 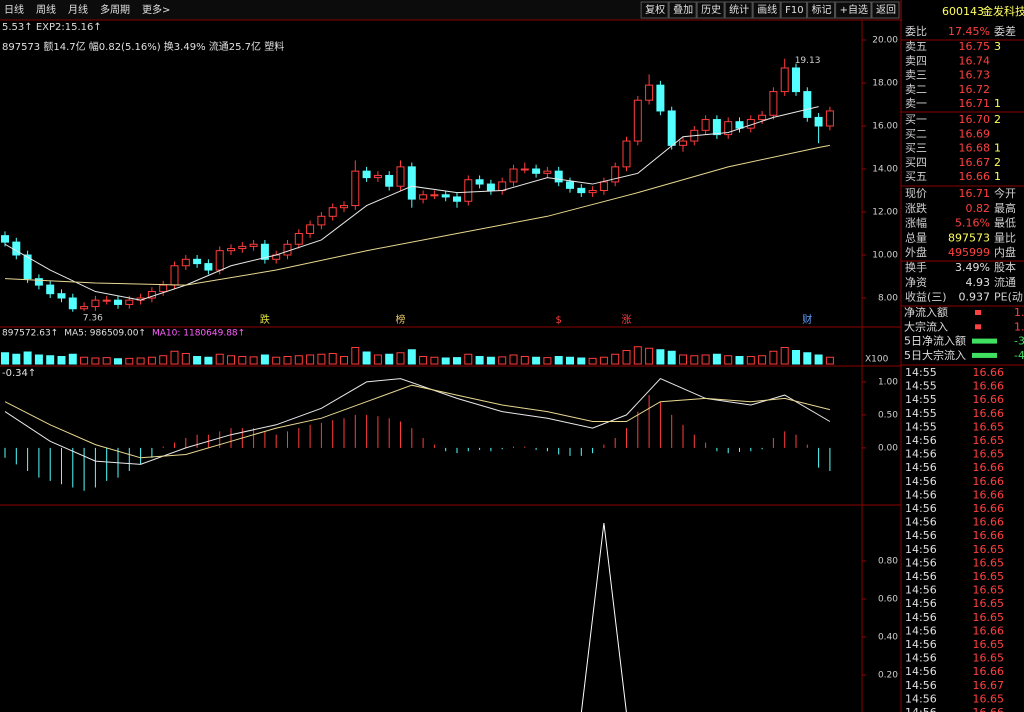 What do you see at coordinates (975, 297) in the screenshot?
I see `quote-value: 0.937` at bounding box center [975, 297].